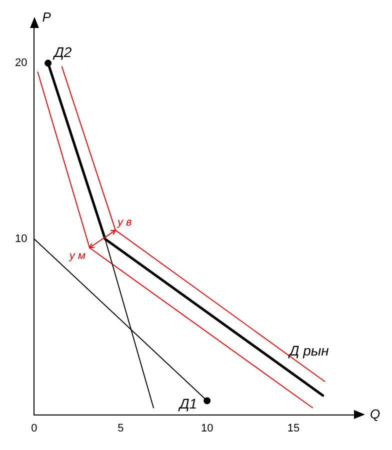 This screenshot has height=450, width=392. I want to click on x-tick-label: 10, so click(207, 428).